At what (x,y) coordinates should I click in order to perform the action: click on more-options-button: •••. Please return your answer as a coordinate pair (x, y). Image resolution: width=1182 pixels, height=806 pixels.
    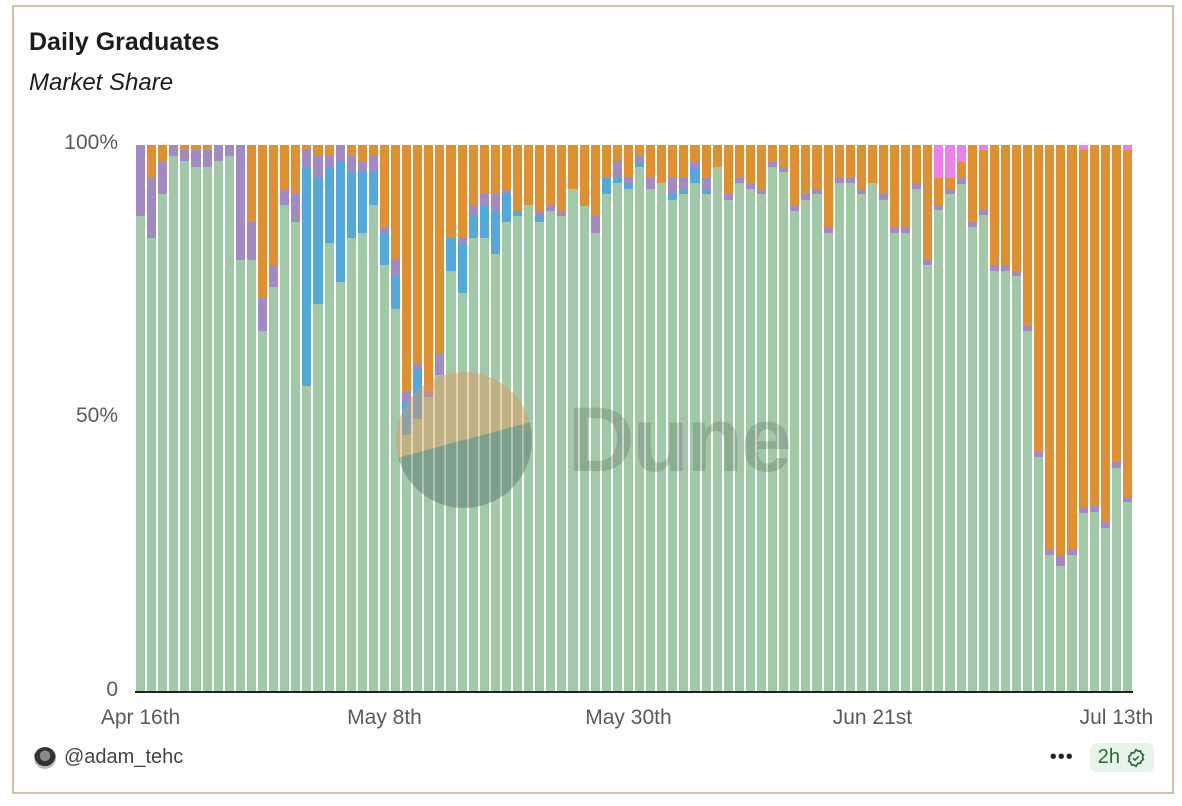
    Looking at the image, I should click on (1061, 757).